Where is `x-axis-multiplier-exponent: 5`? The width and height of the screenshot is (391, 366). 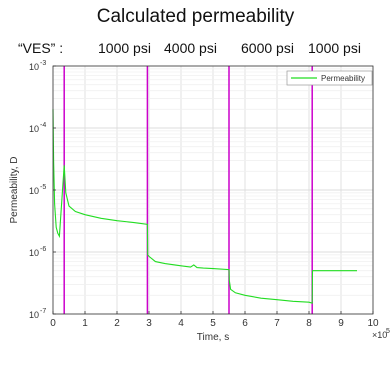
x-axis-multiplier-exponent: 5 is located at coordinates (388, 331).